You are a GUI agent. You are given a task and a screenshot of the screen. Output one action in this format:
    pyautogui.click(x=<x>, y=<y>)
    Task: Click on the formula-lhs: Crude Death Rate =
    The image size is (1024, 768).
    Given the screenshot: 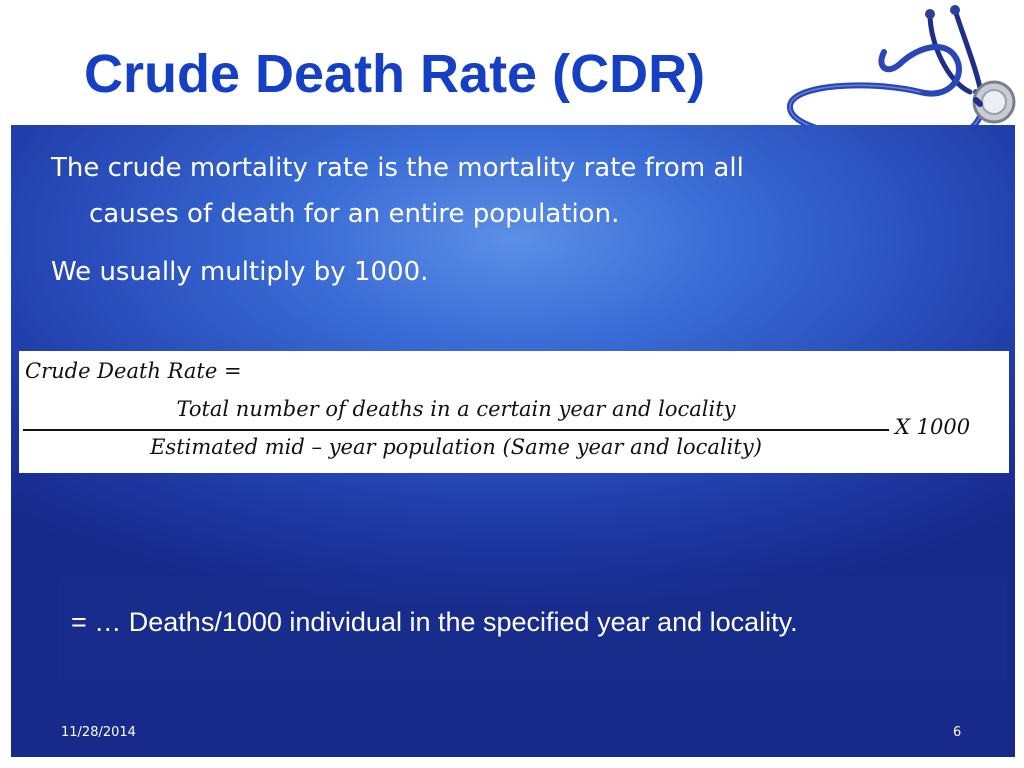 What is the action you would take?
    pyautogui.click(x=133, y=371)
    